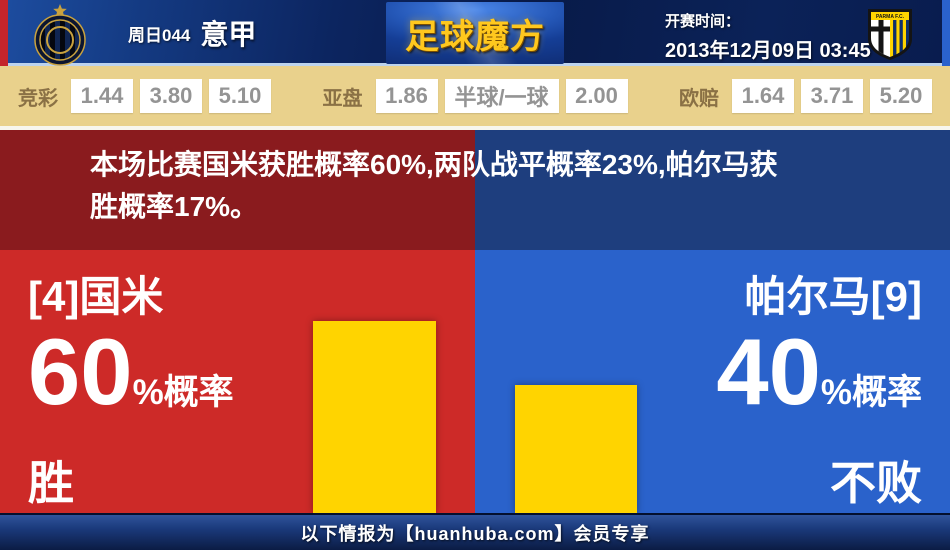 The image size is (950, 553). I want to click on away-probability-bar, so click(576, 449).